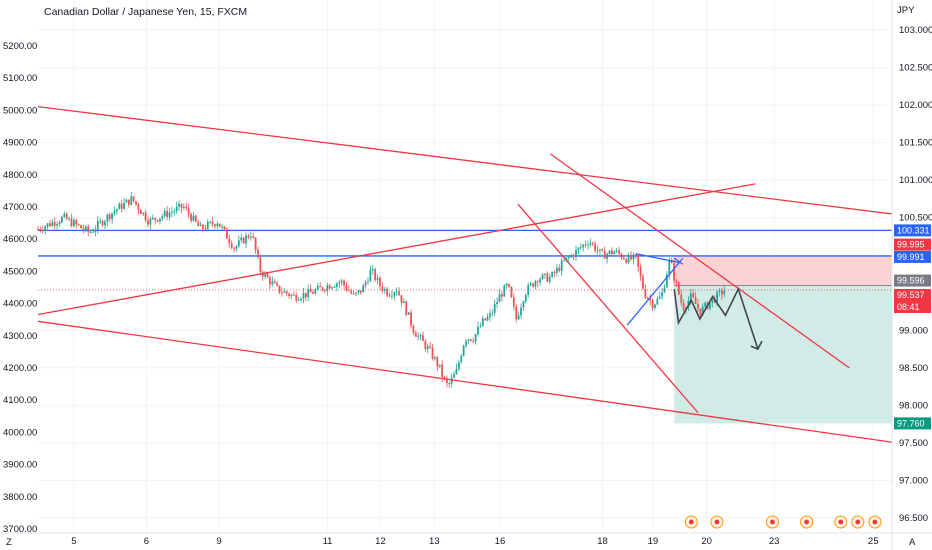  I want to click on time-axis-tick-label: 23, so click(774, 541).